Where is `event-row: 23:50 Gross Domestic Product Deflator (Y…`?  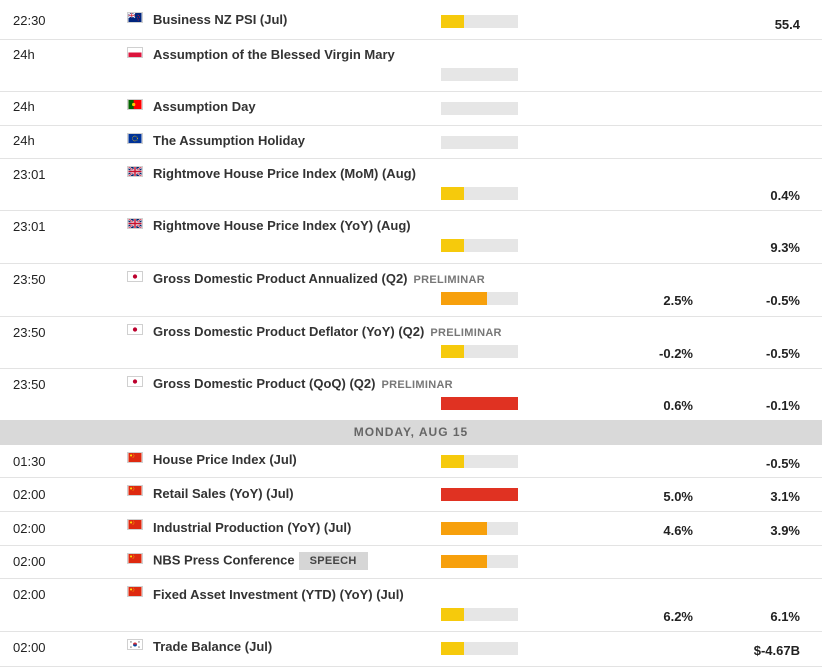
event-row: 23:50 Gross Domestic Product Deflator (Y… is located at coordinates (411, 343).